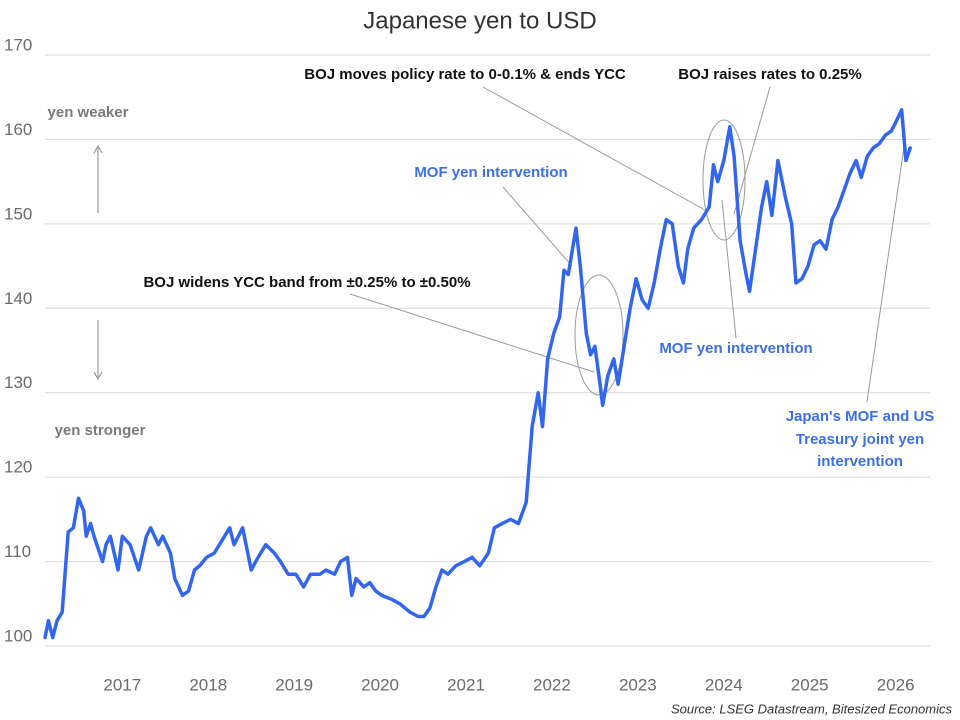 The height and width of the screenshot is (720, 960). What do you see at coordinates (17, 551) in the screenshot?
I see `y-tick-label: 110` at bounding box center [17, 551].